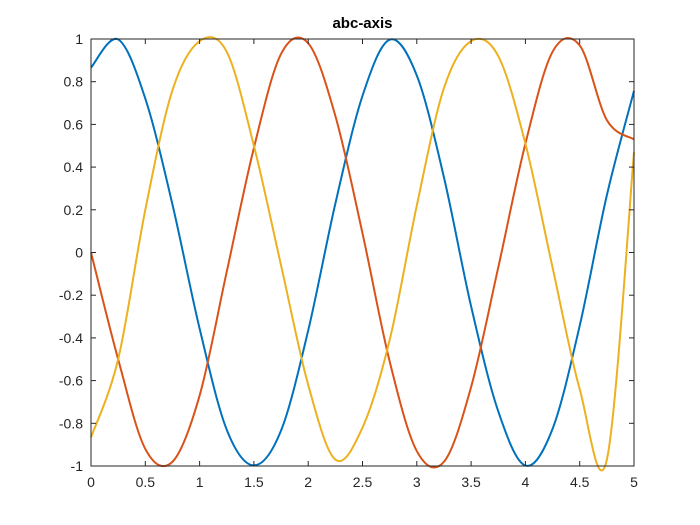 The image size is (700, 525). I want to click on x-tick-label: 0, so click(91, 482).